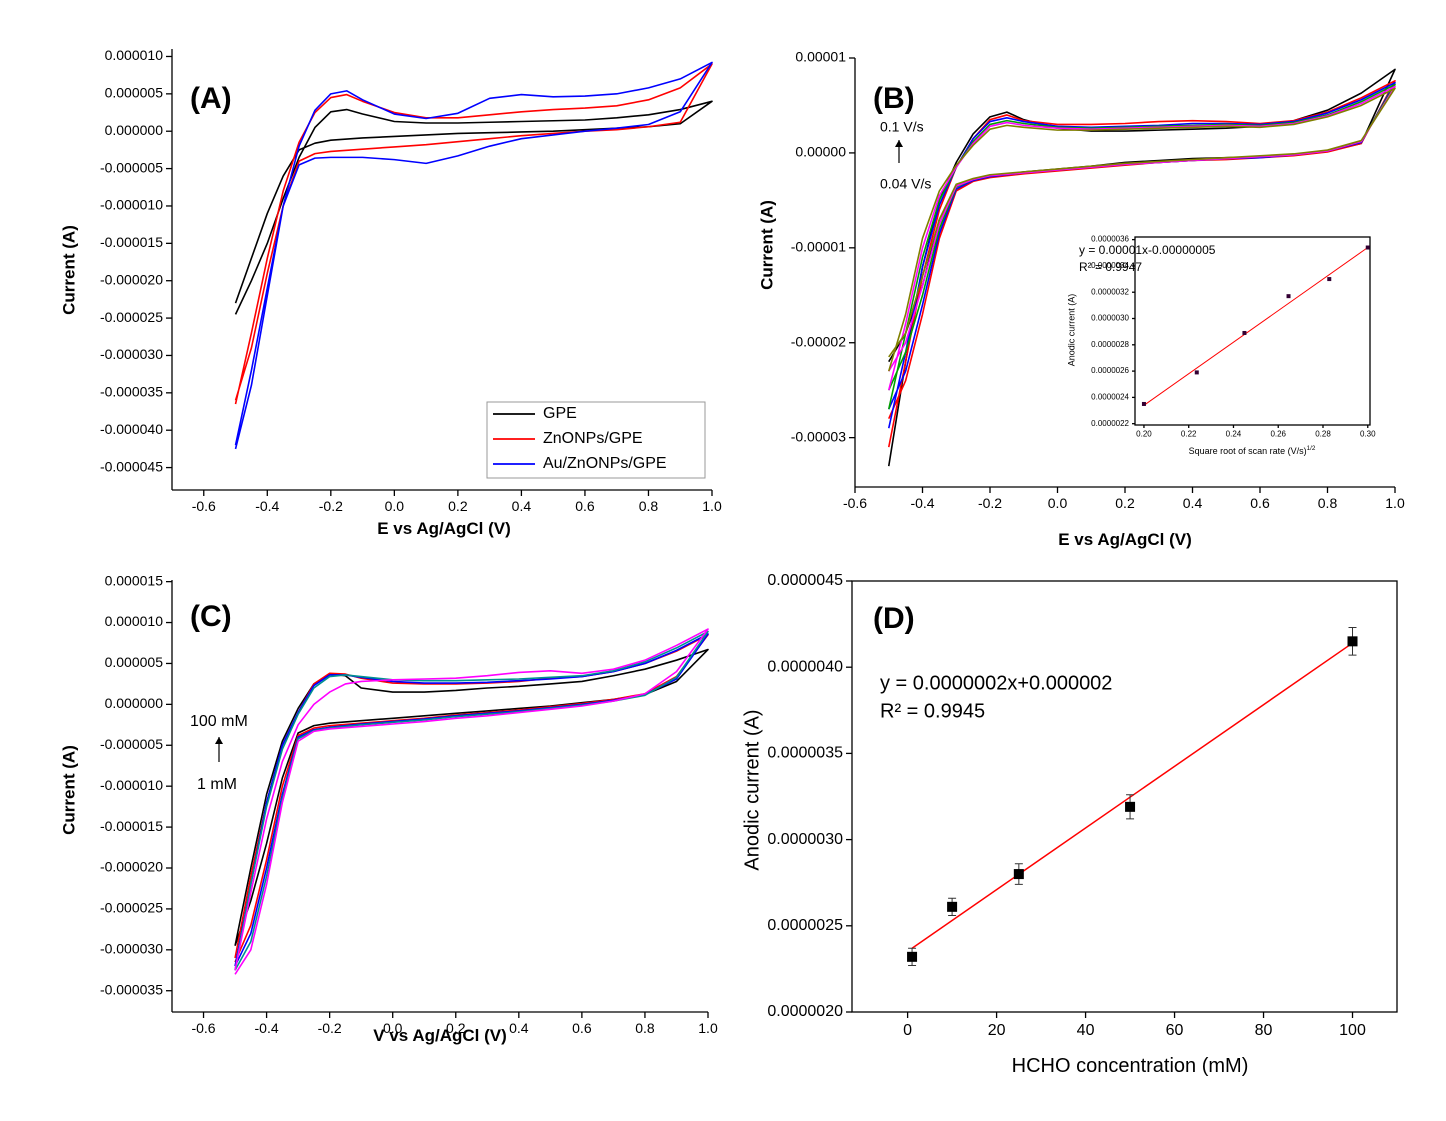 The width and height of the screenshot is (1446, 1121). I want to click on x-tick-label: 0.26, so click(1278, 434).